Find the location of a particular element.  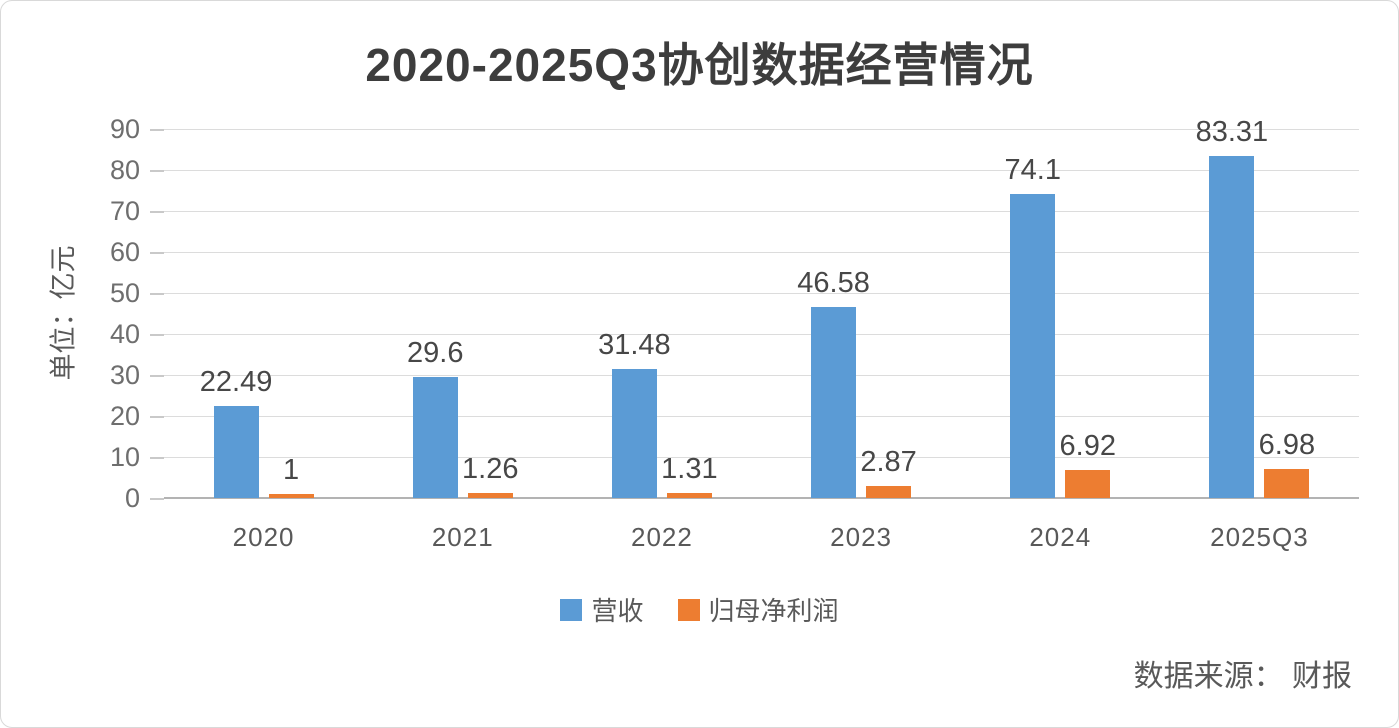

y-tick-label-10: 10 is located at coordinates (124, 457).